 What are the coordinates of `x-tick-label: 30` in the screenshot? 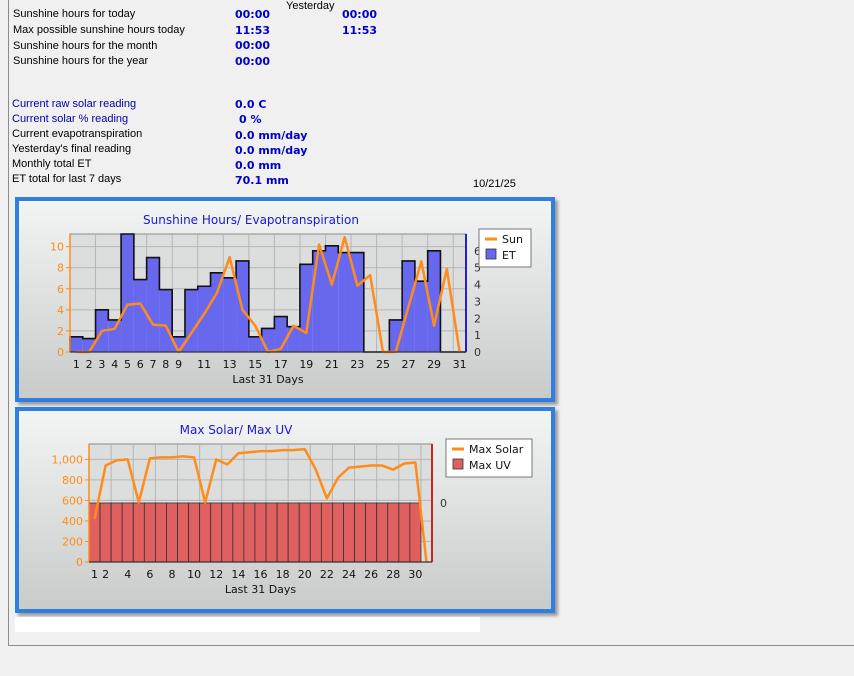 It's located at (415, 574).